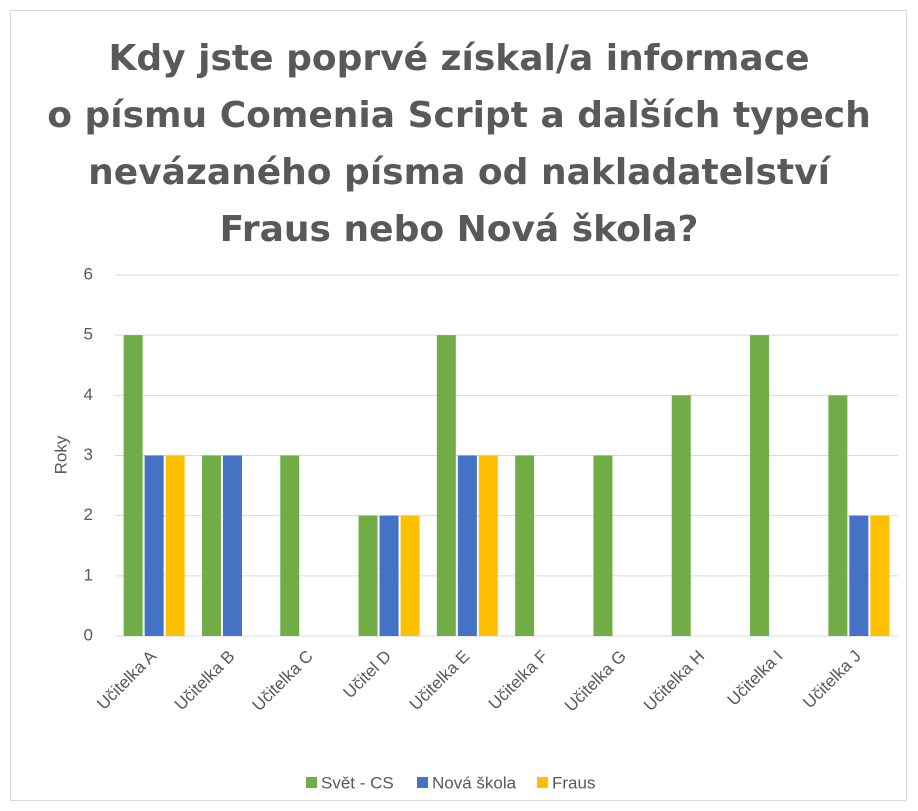  I want to click on y-axis-label: Roky, so click(60, 454).